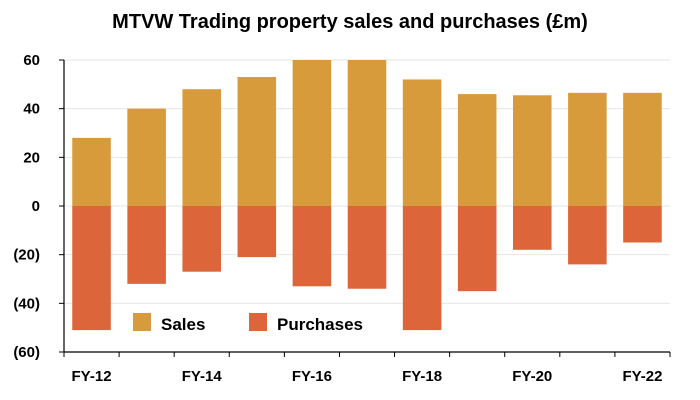 The image size is (700, 400). What do you see at coordinates (142, 322) in the screenshot?
I see `legend-swatch-sales` at bounding box center [142, 322].